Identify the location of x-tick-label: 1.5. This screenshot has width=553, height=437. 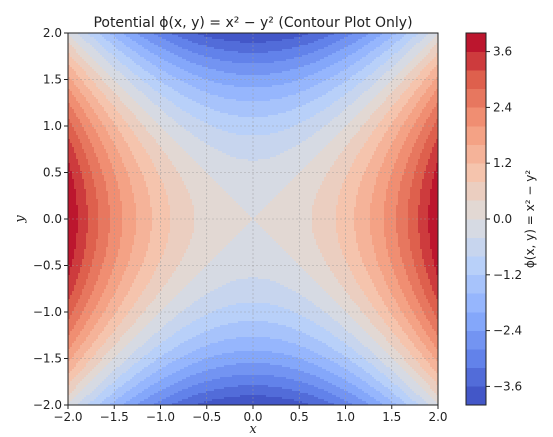
(391, 417).